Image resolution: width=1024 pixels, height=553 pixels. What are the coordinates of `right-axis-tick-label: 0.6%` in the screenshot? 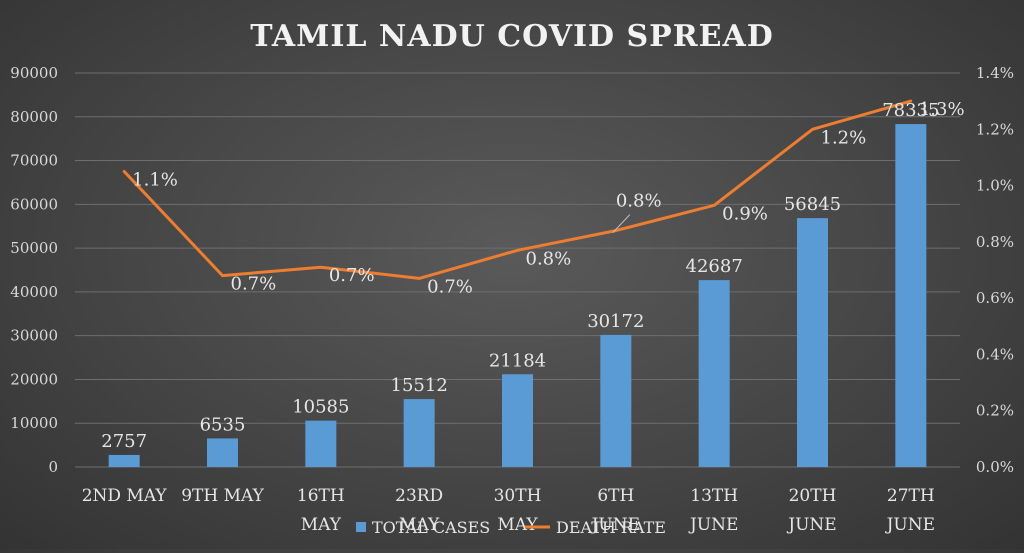 It's located at (995, 298).